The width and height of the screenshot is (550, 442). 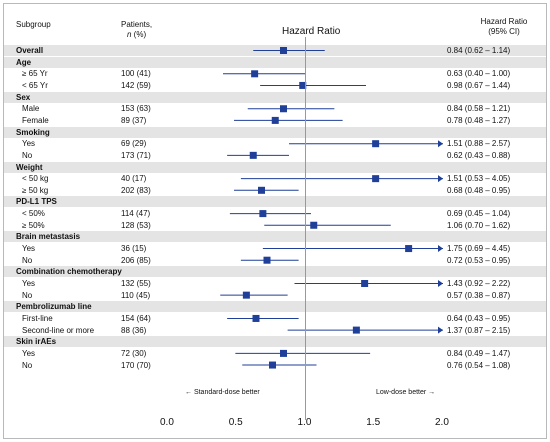 I want to click on group-label: Smoking, so click(x=33, y=132).